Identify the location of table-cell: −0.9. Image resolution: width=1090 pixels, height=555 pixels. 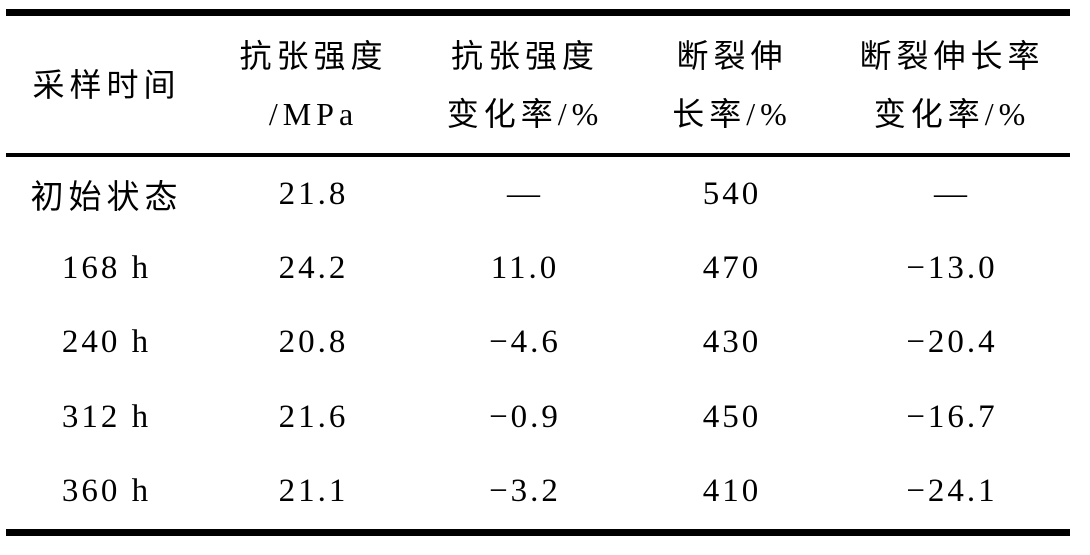
(525, 416).